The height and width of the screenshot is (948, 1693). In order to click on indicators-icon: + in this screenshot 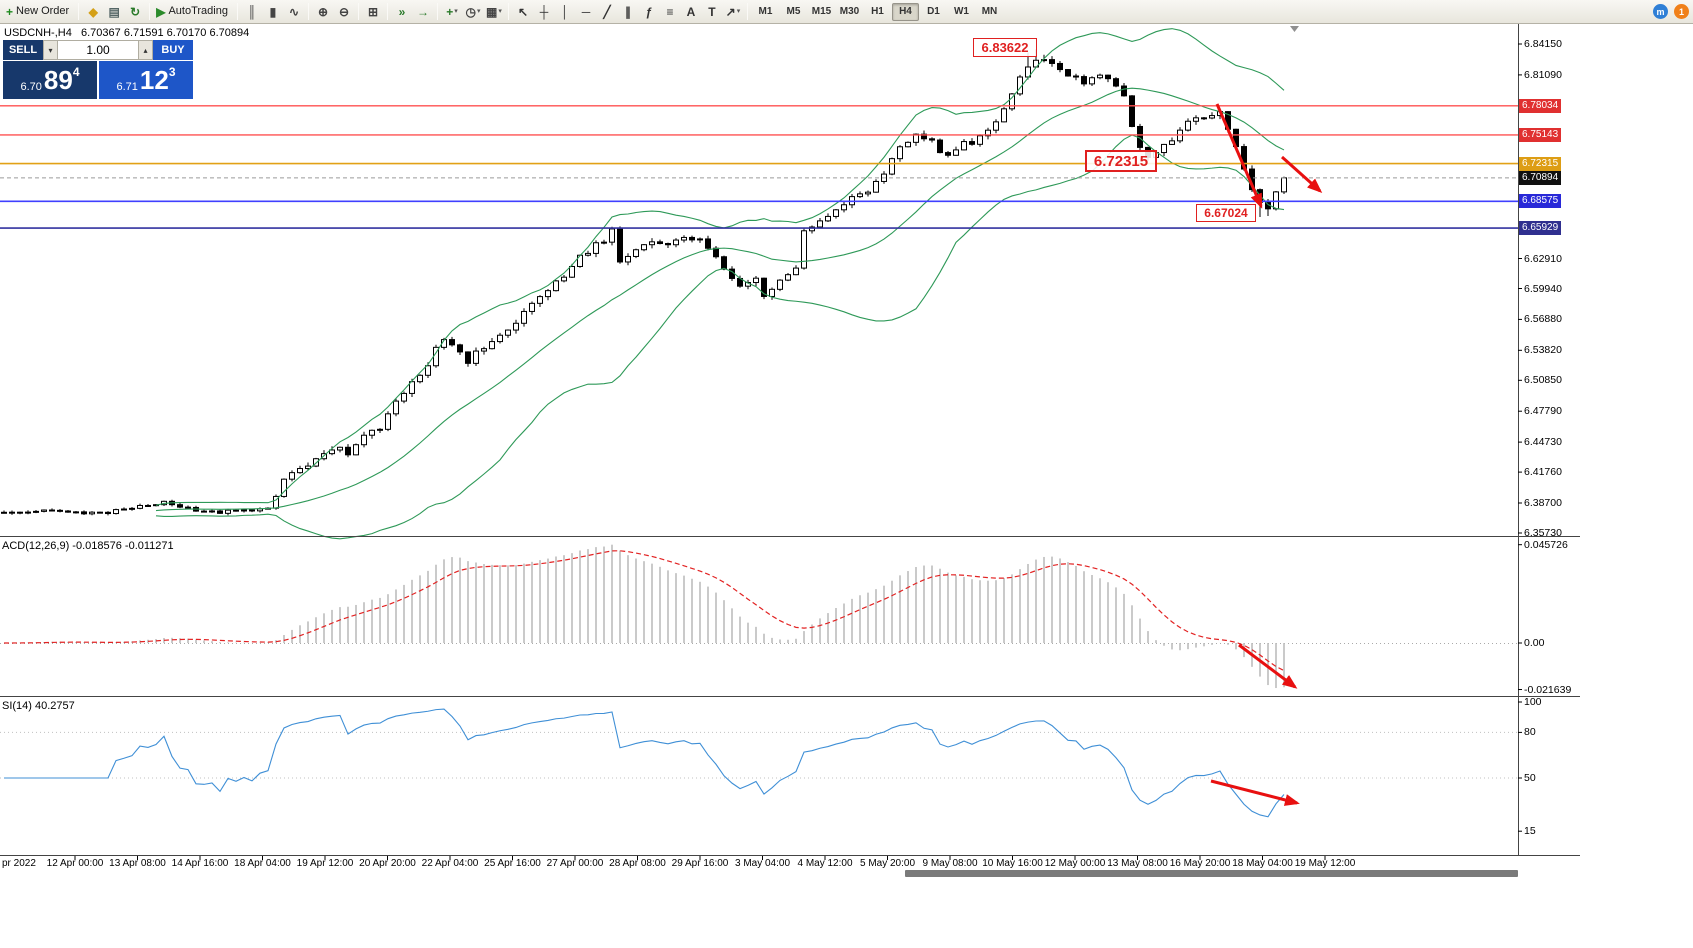, I will do `click(450, 11)`.